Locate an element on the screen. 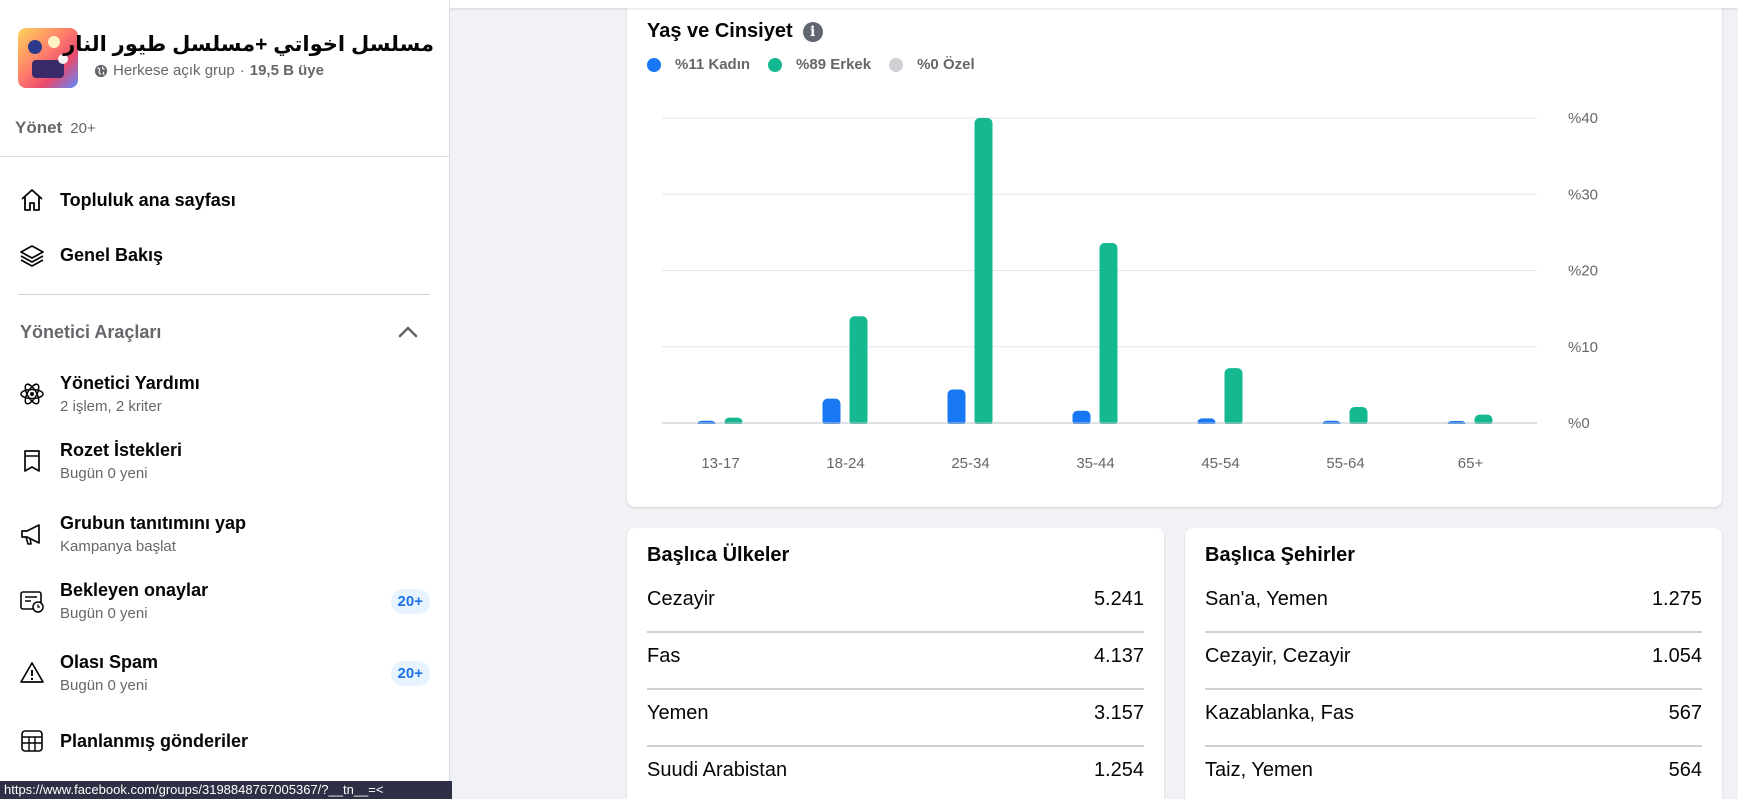  y-tick-label: %40 is located at coordinates (1583, 118).